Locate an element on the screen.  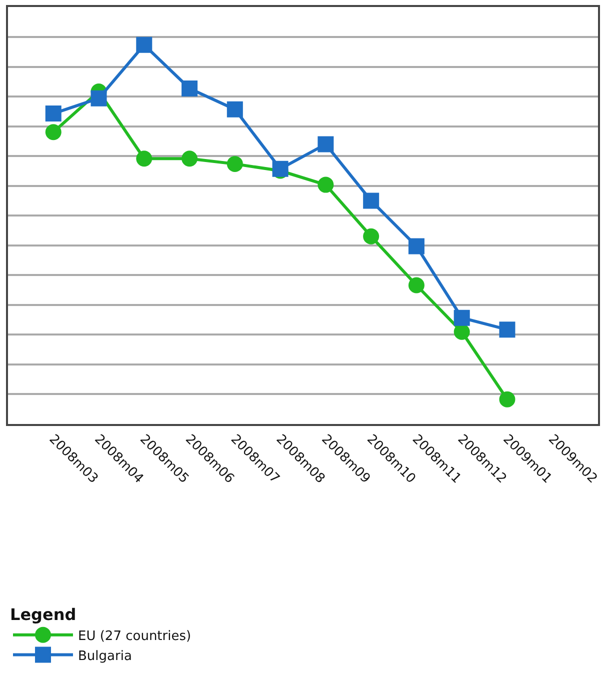
legend-title: Legend is located at coordinates (43, 614).